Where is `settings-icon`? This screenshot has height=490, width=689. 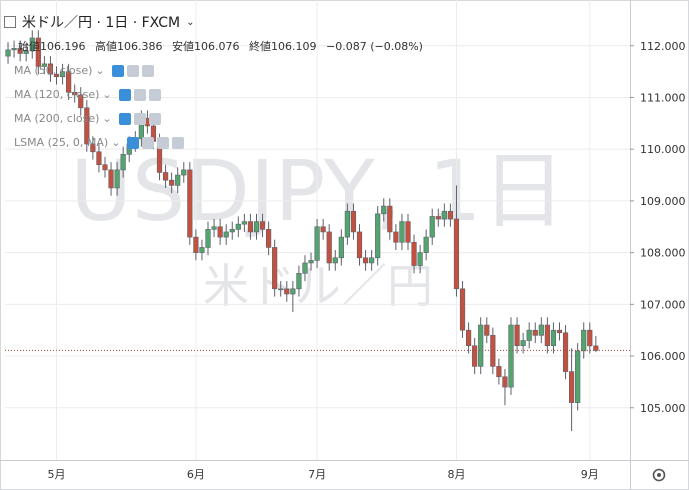
settings-icon is located at coordinates (659, 475).